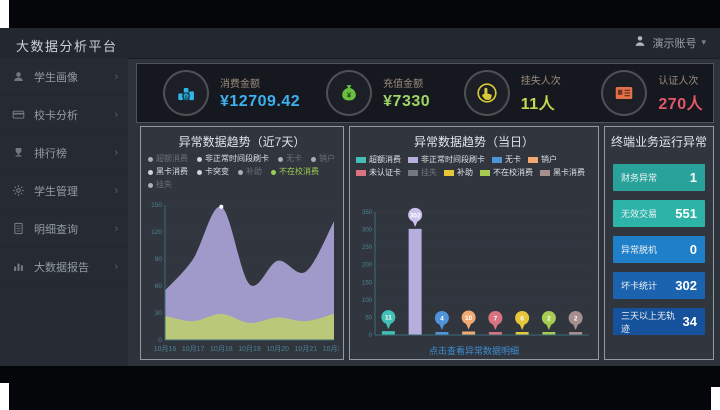 This screenshot has width=720, height=410. What do you see at coordinates (116, 76) in the screenshot?
I see `chevron-right-icon: ›` at bounding box center [116, 76].